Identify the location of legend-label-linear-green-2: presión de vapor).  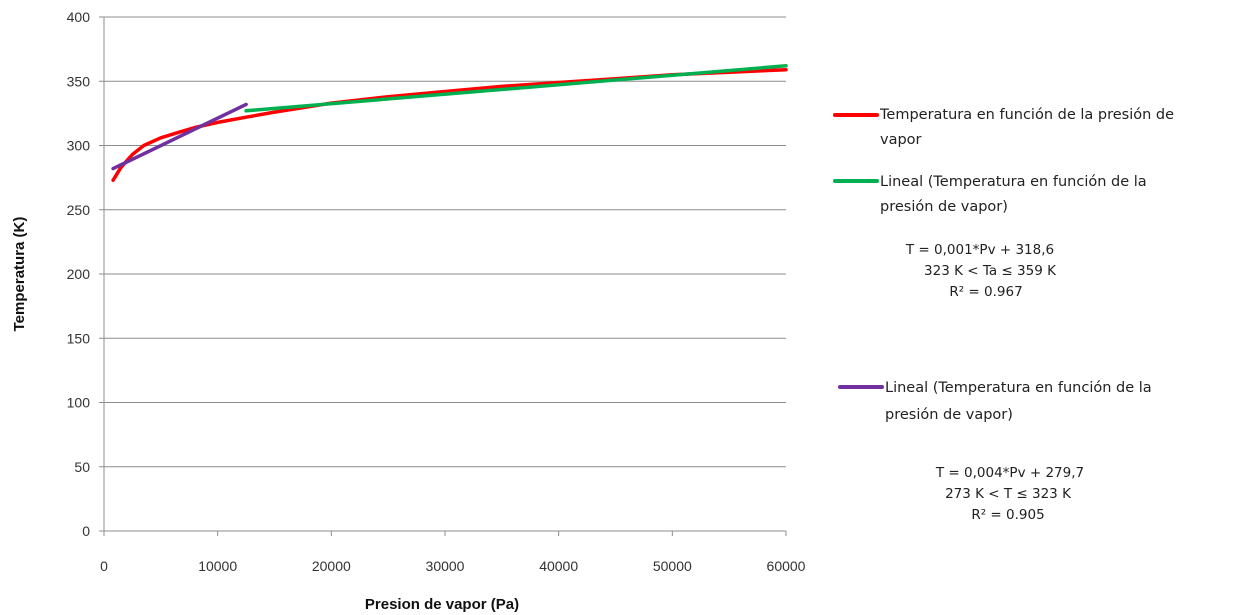
(944, 207).